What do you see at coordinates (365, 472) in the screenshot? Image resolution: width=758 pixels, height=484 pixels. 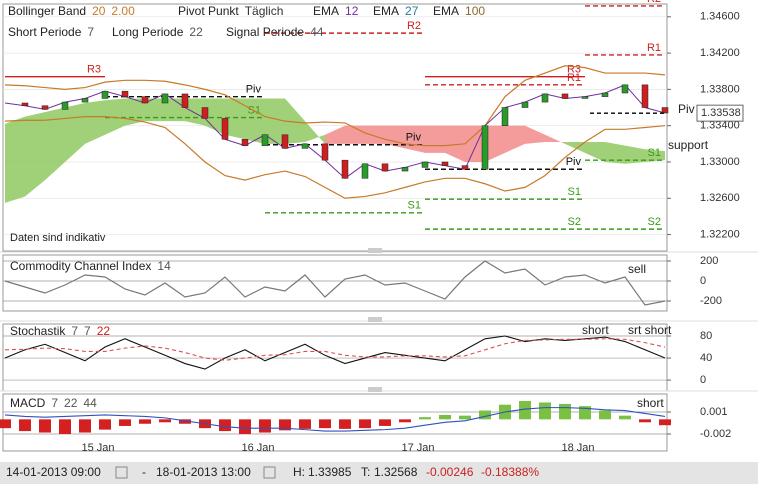 I see `low-label: T:` at bounding box center [365, 472].